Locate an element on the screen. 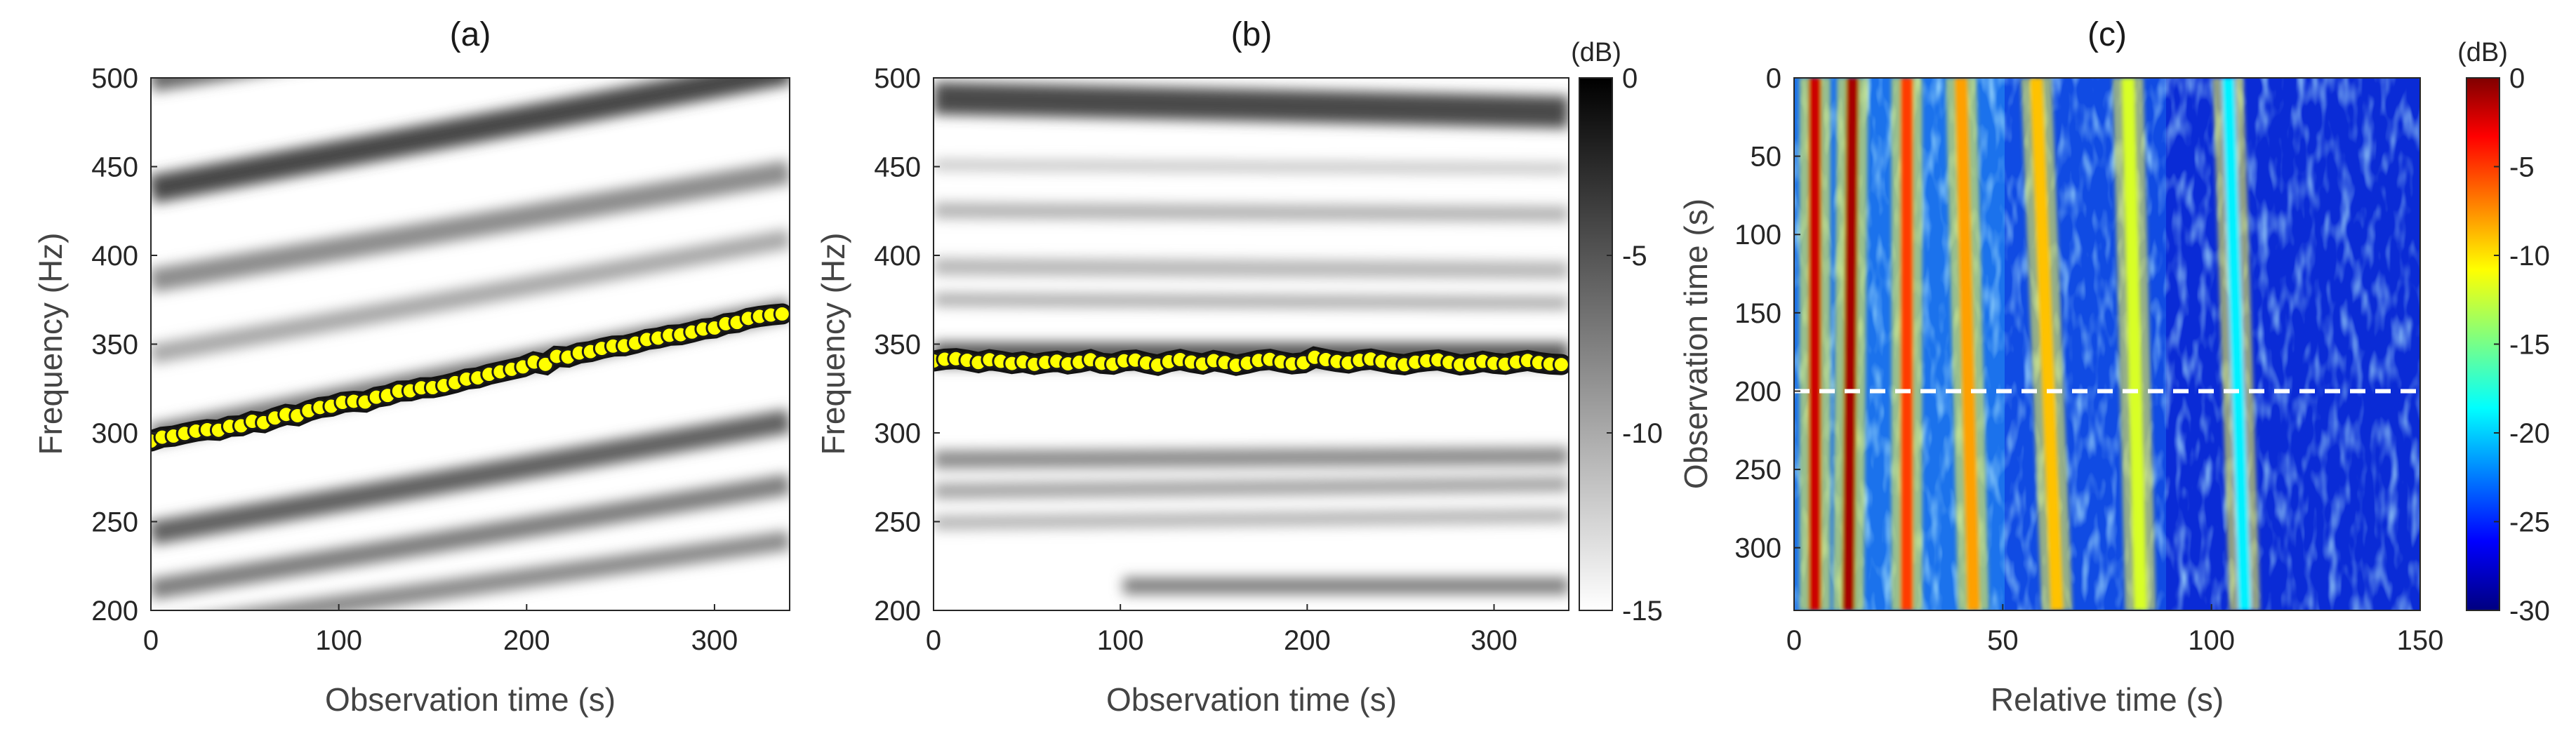 The image size is (2576, 743). panel-c-title: (c) is located at coordinates (2107, 34).